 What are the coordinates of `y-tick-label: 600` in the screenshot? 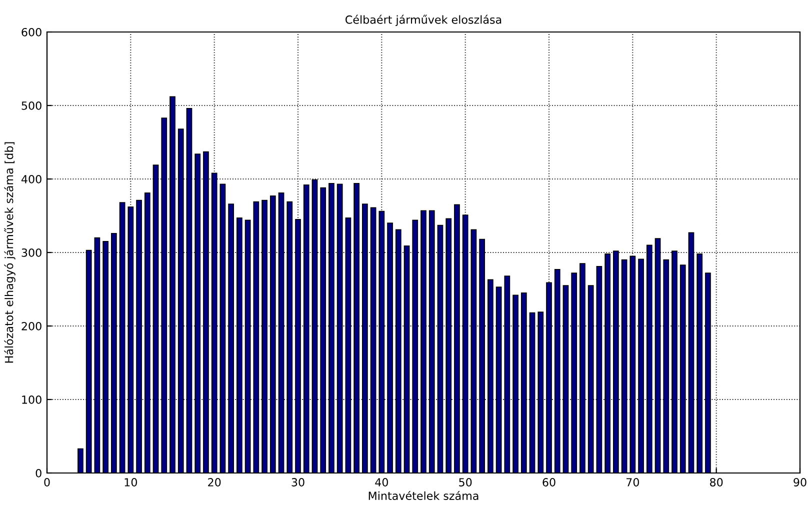 It's located at (32, 32).